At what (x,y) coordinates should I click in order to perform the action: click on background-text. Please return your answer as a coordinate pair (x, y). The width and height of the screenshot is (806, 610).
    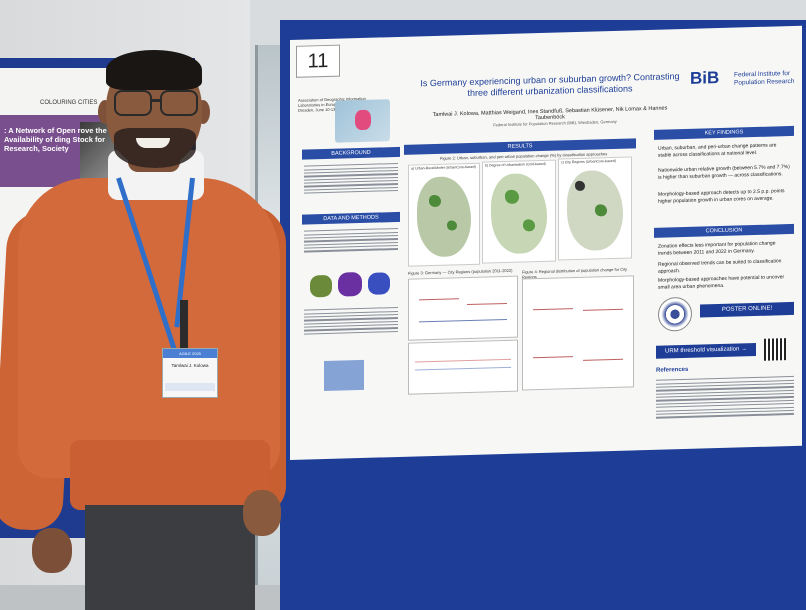
    Looking at the image, I should click on (351, 178).